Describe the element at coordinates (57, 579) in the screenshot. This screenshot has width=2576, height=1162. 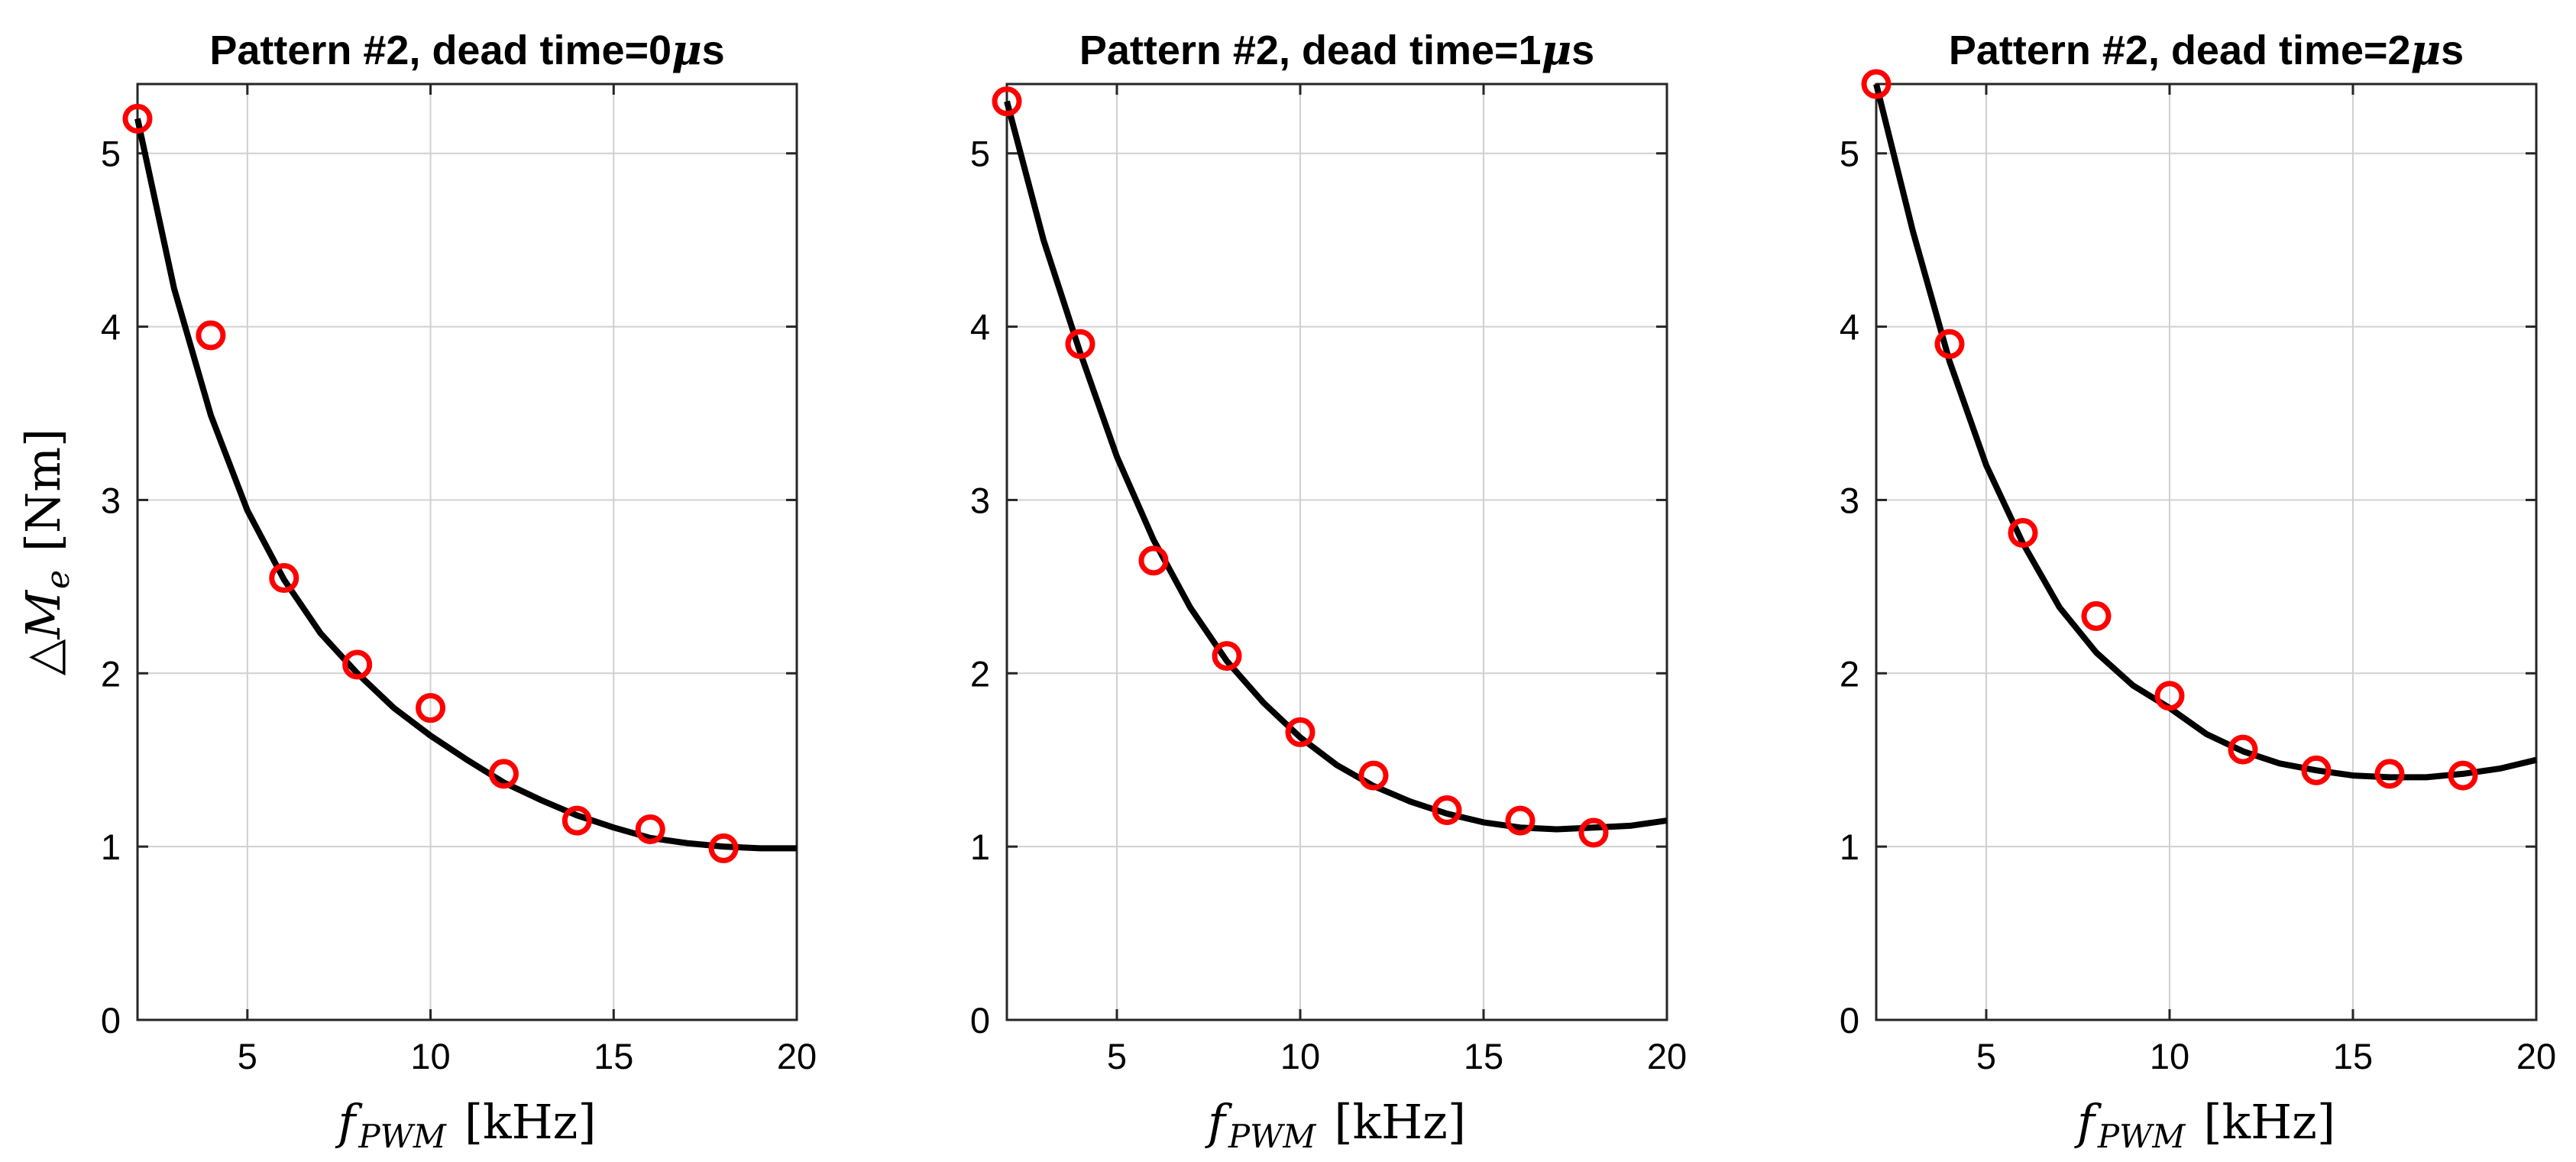
I see `y-axis-subscript: e` at that location.